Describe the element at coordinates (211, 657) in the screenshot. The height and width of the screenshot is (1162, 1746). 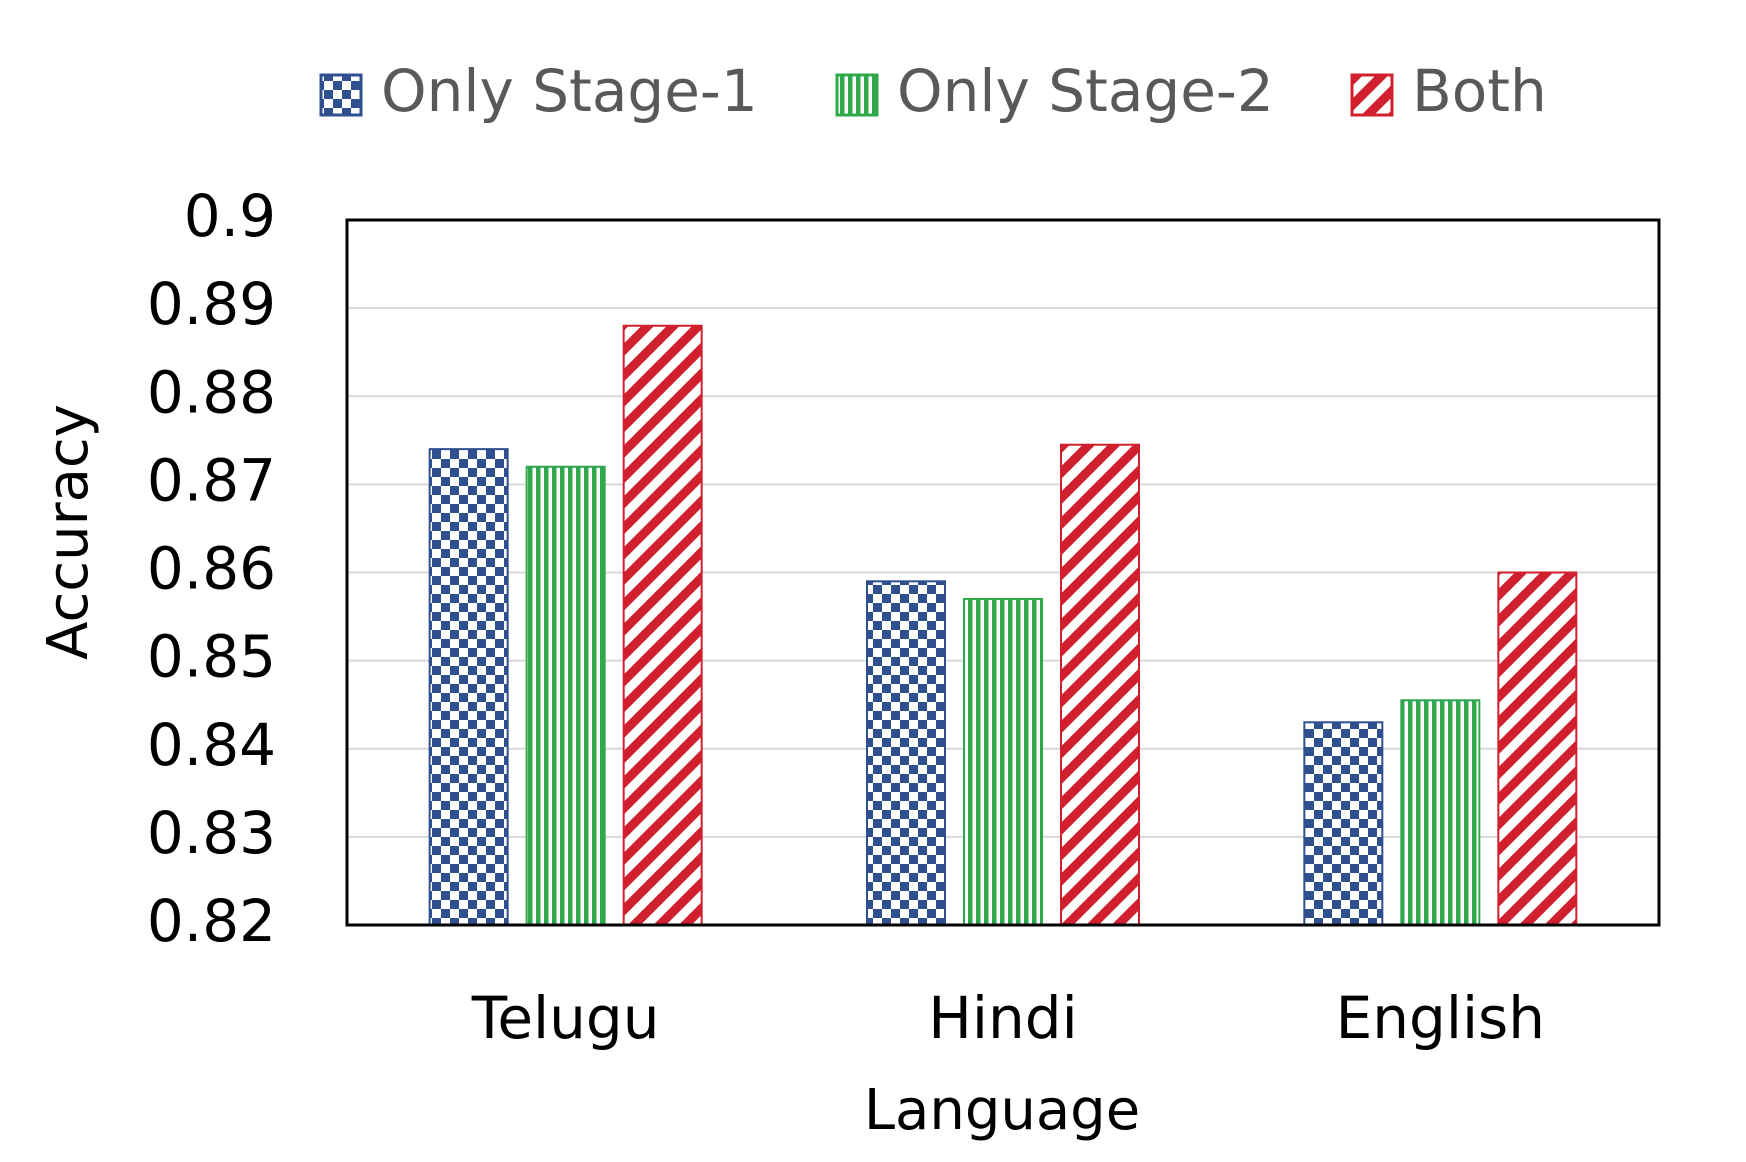
I see `y-tick-label: 0.85` at that location.